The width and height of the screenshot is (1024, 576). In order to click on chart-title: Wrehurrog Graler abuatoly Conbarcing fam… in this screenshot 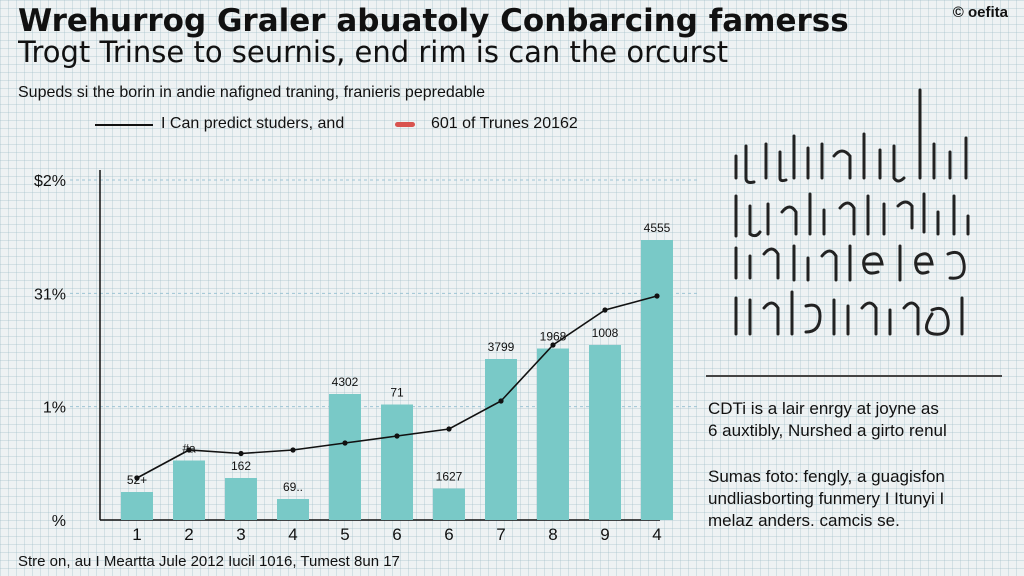, I will do `click(433, 21)`.